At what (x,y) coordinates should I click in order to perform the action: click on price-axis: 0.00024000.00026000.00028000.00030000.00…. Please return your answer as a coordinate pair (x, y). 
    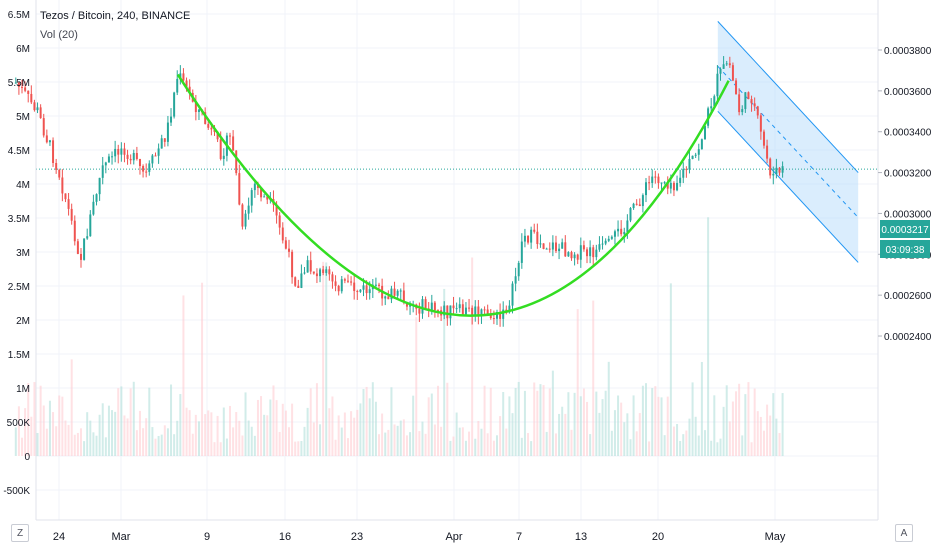
    Looking at the image, I should click on (904, 260).